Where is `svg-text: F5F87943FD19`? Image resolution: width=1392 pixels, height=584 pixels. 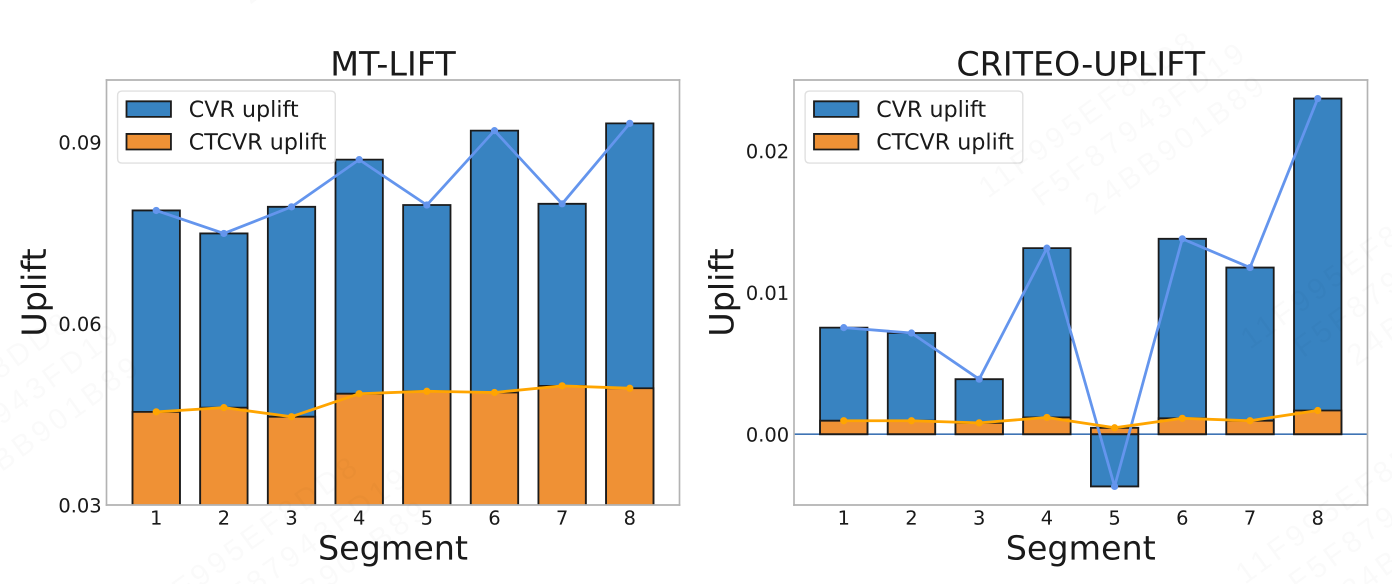 svg-text: F5F87943FD19 is located at coordinates (296, 1).